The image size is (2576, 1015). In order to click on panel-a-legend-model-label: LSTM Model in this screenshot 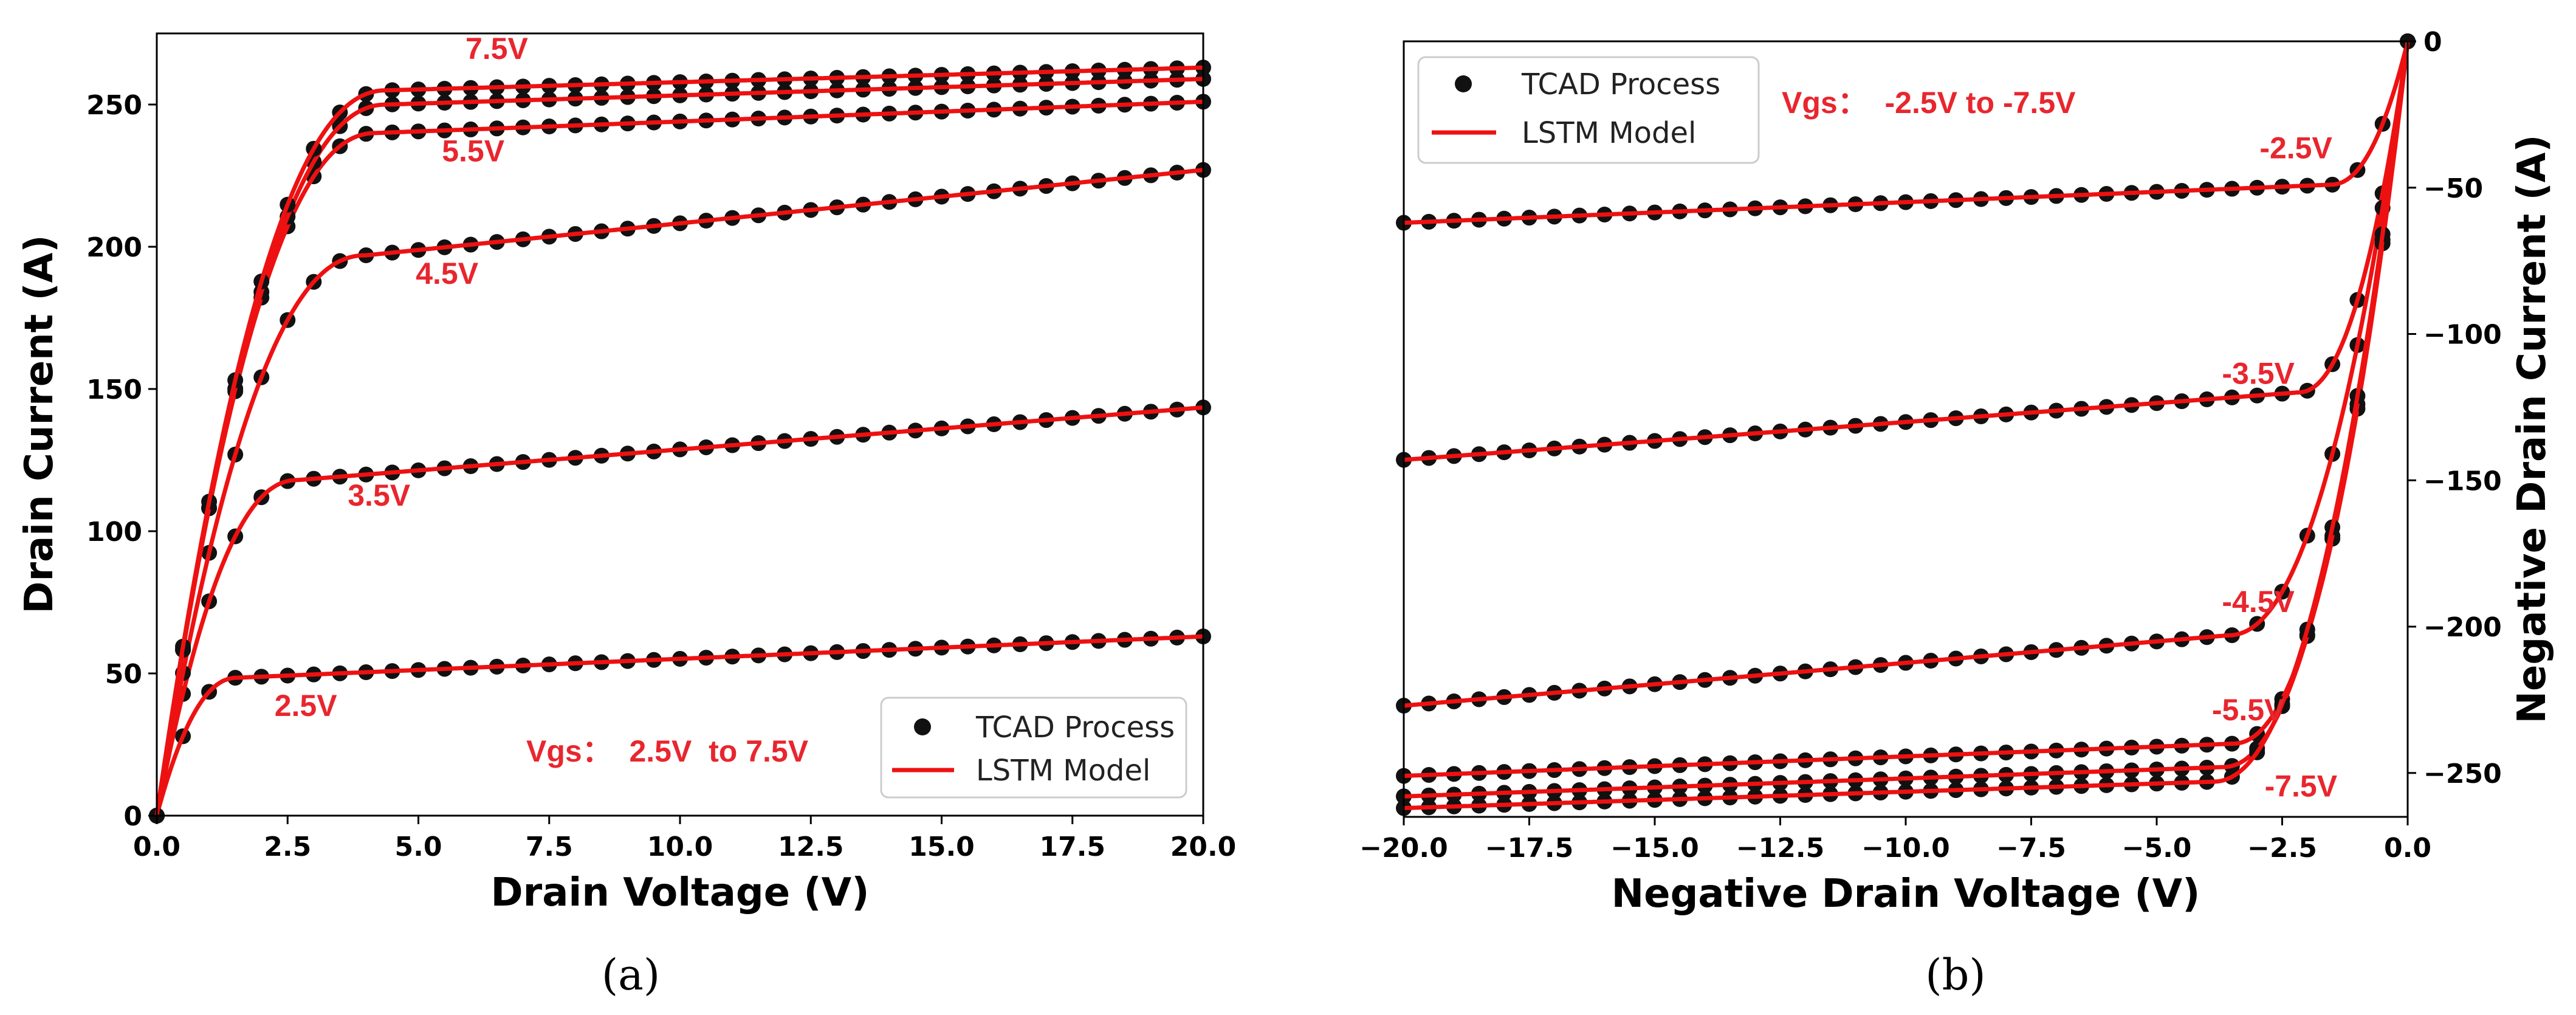, I will do `click(1063, 771)`.